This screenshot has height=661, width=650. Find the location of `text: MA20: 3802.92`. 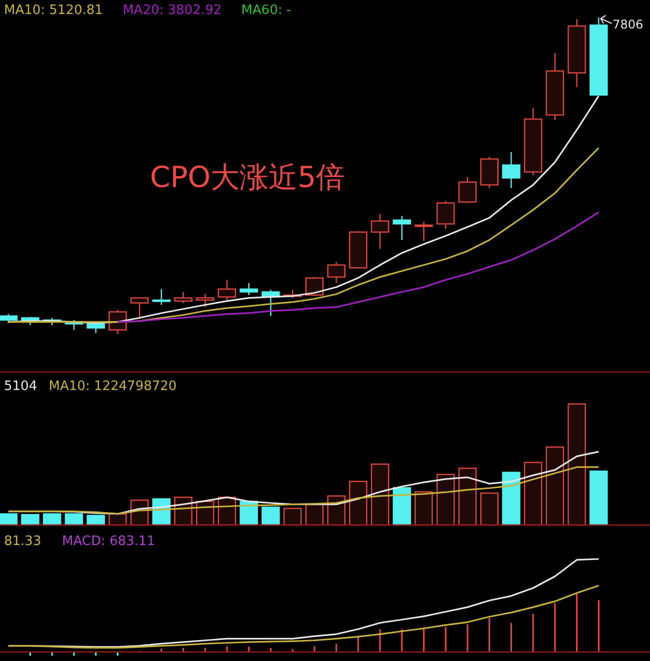

text: MA20: 3802.92 is located at coordinates (172, 10).